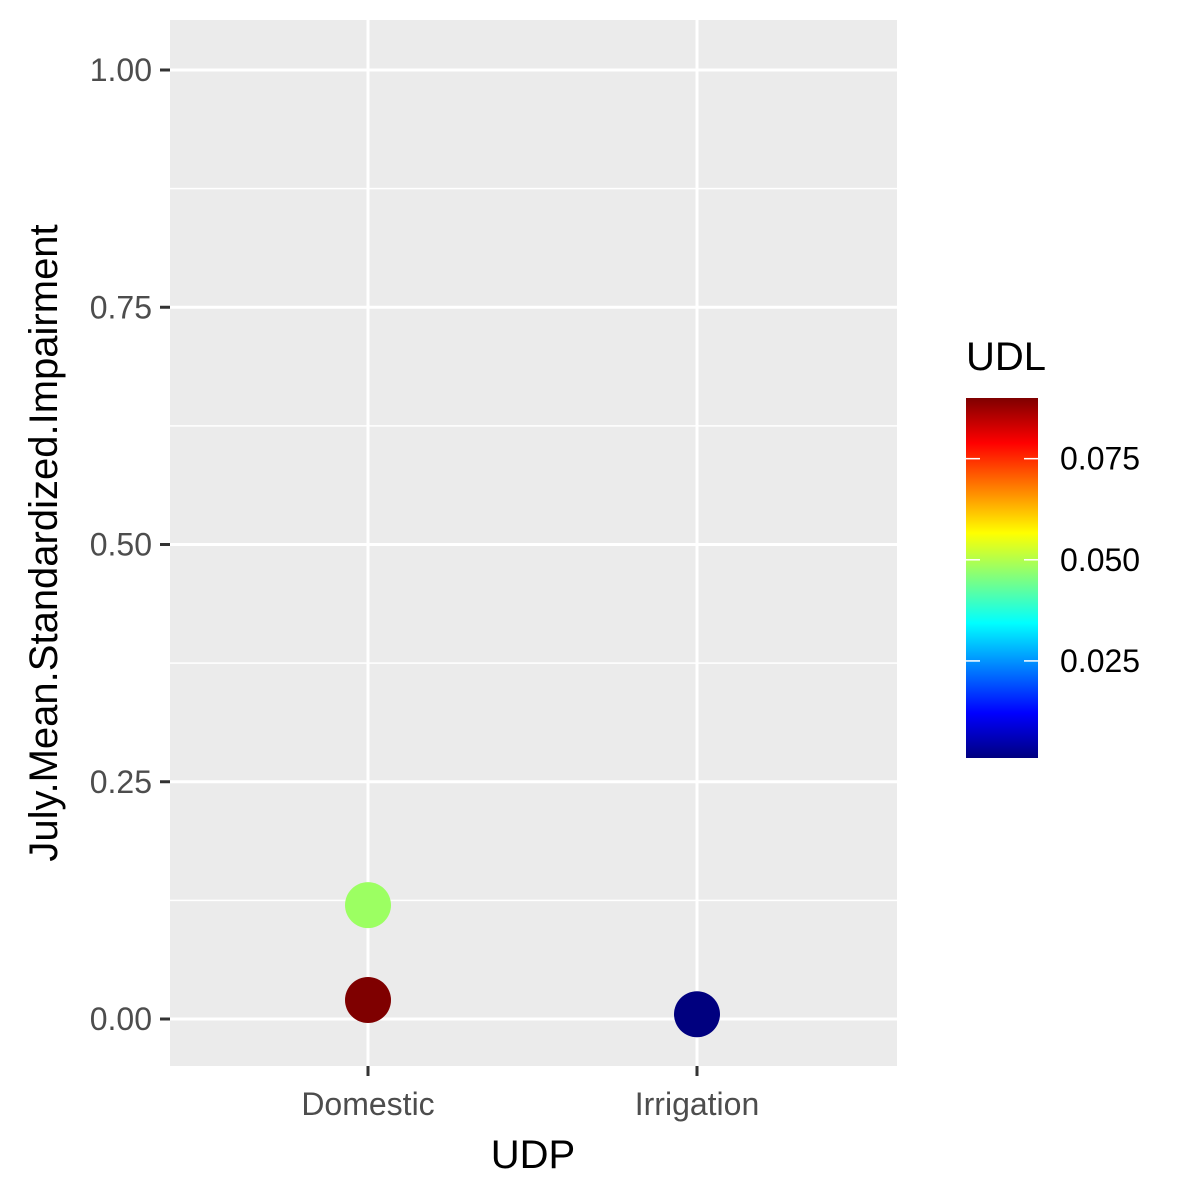 The width and height of the screenshot is (1200, 1200). I want to click on legend-colorbar, so click(1002, 578).